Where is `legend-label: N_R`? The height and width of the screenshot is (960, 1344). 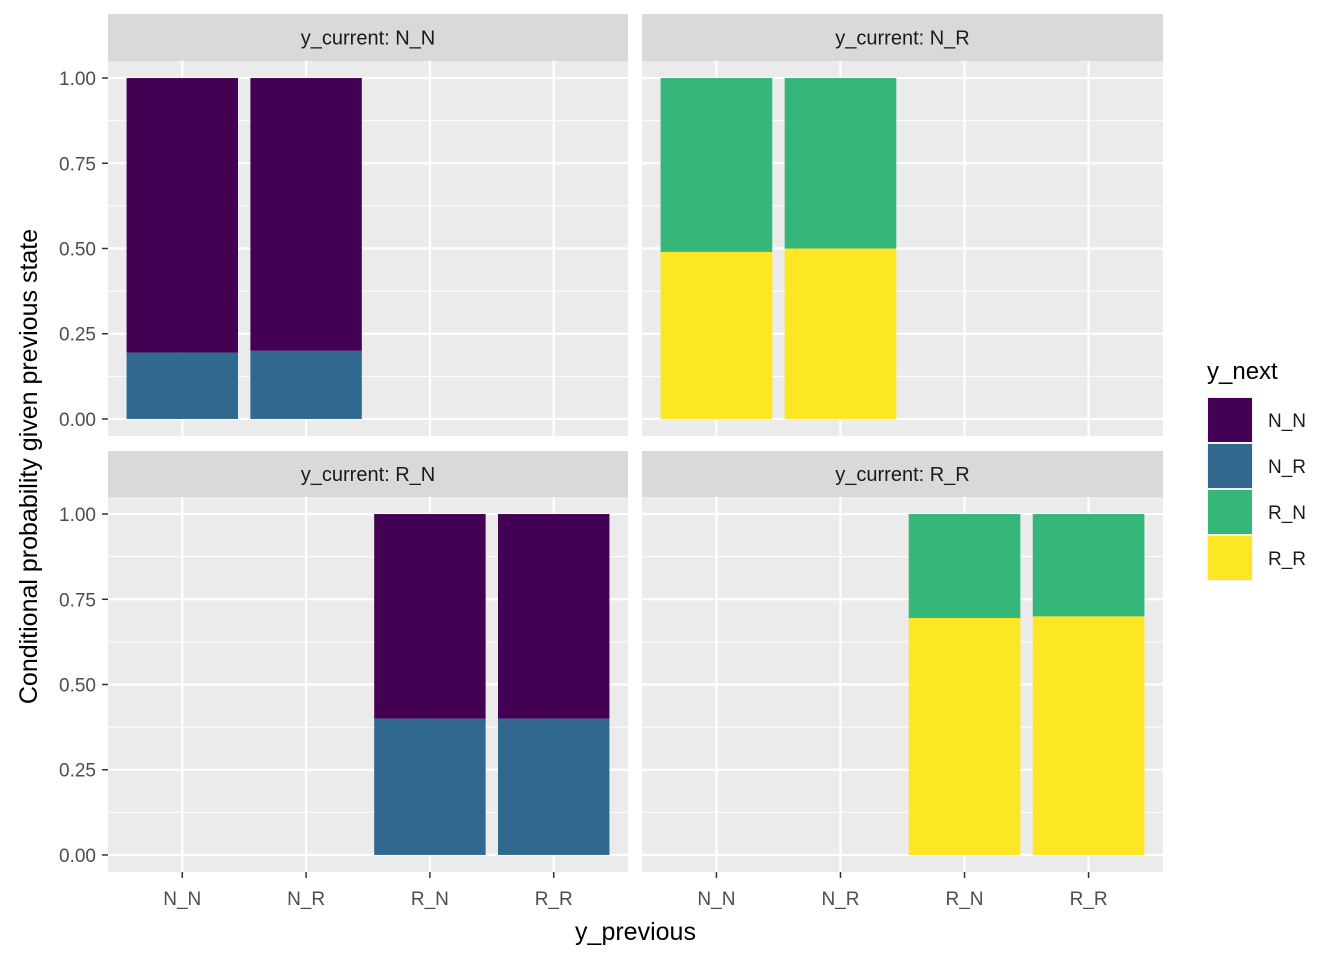
legend-label: N_R is located at coordinates (1287, 467).